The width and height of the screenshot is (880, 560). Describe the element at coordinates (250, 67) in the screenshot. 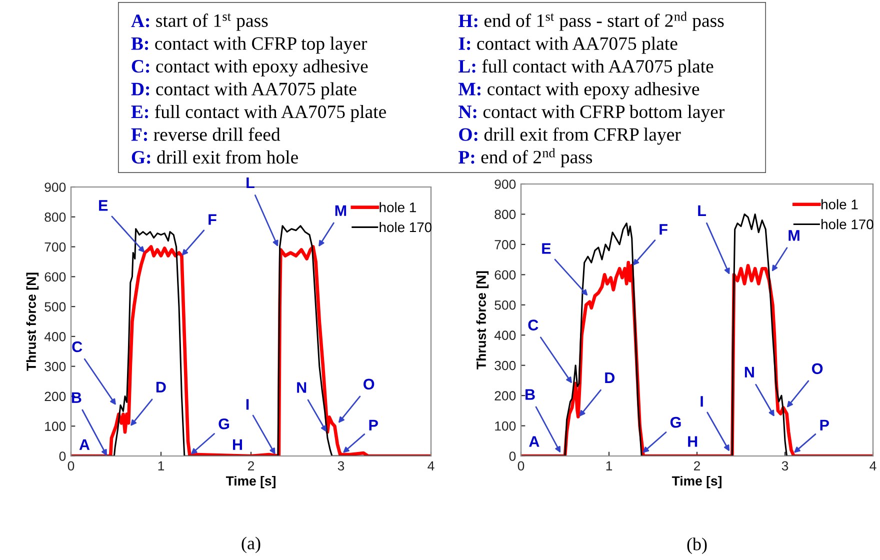

I see `text: C: contact with epoxy adhesive` at that location.